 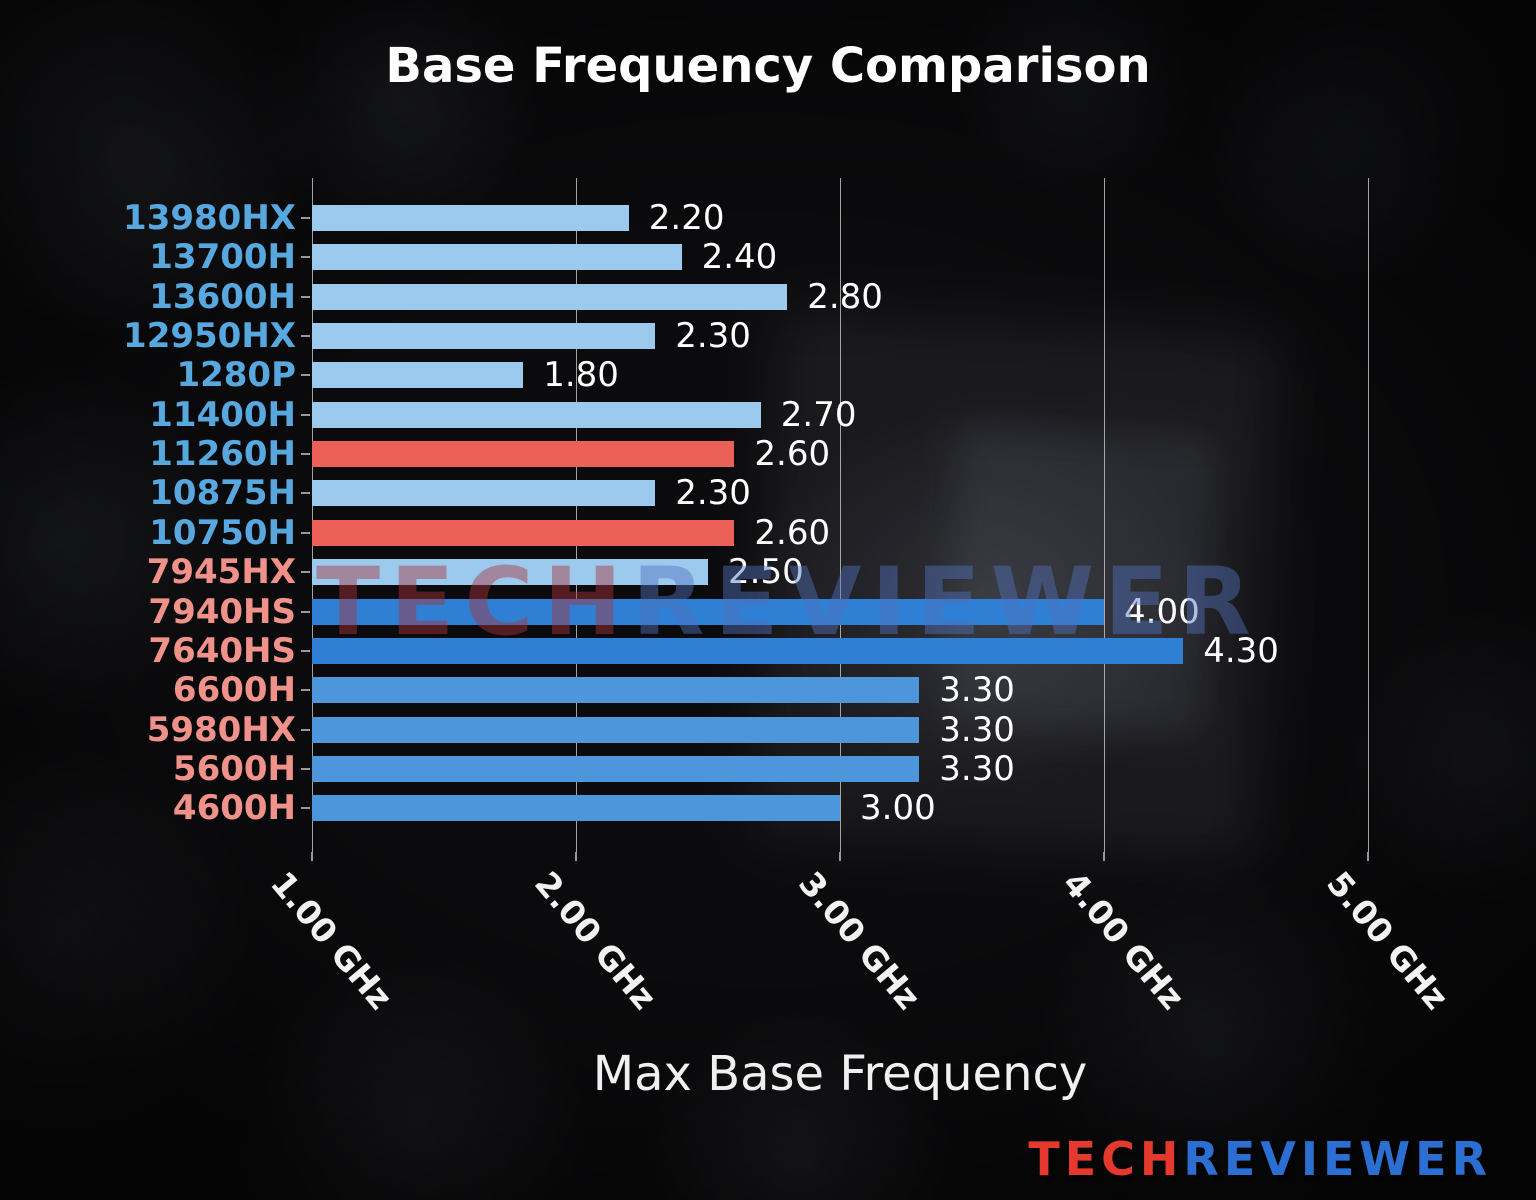 I want to click on x-tick-label: 4.00 GHz, so click(x=1124, y=940).